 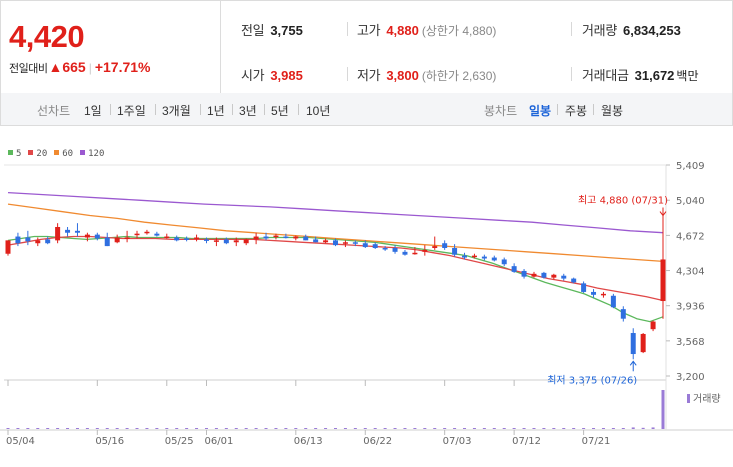 I want to click on period-3m-button: 3개월, so click(x=176, y=111).